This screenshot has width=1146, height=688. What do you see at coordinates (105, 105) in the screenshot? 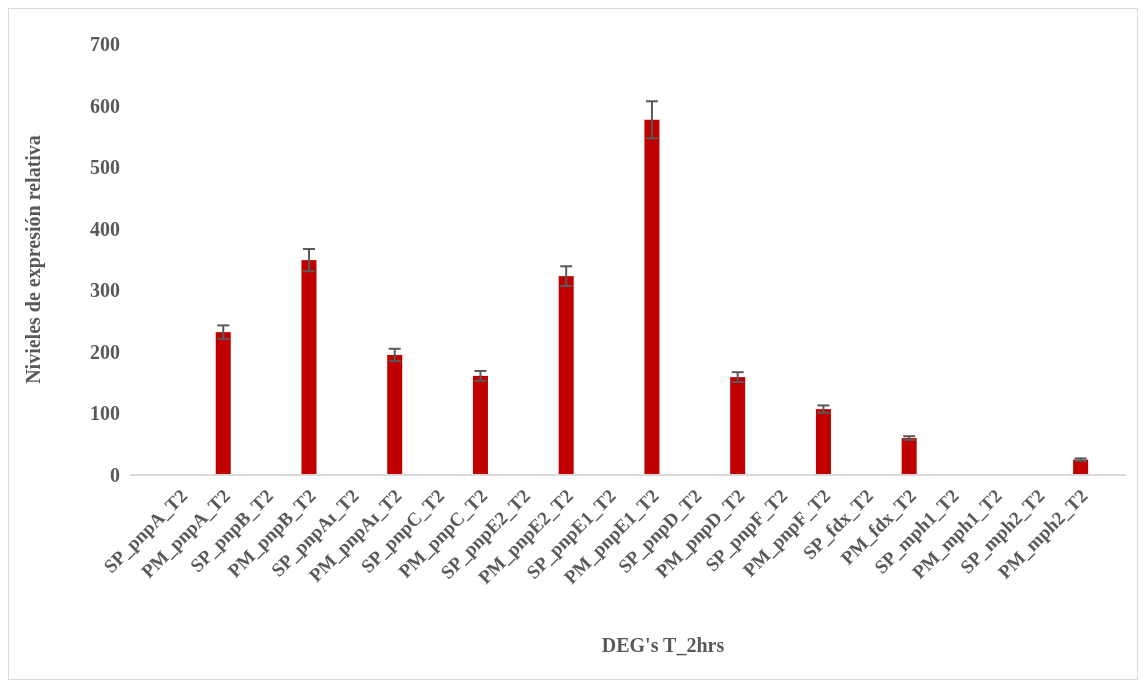
I see `y-tick-label: 600` at bounding box center [105, 105].